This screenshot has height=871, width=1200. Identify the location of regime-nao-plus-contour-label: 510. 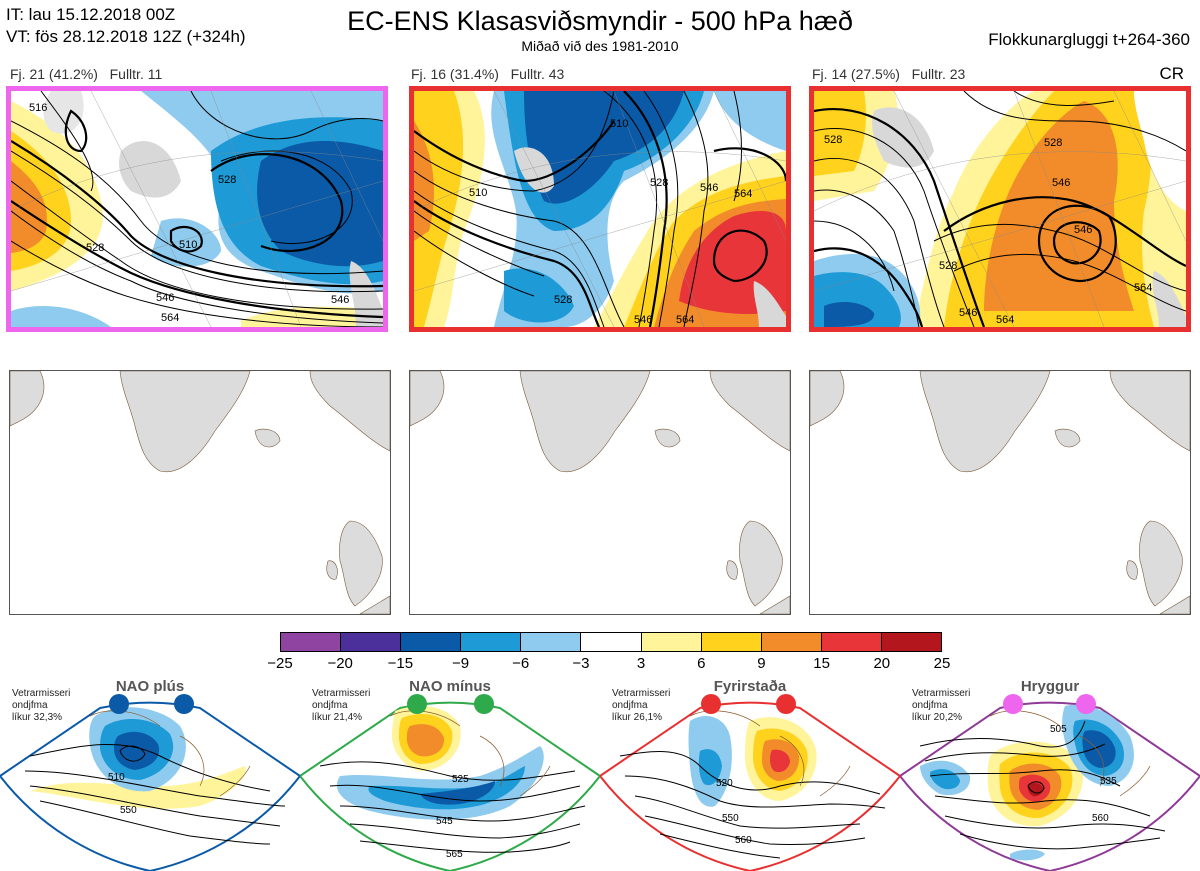
(116, 777).